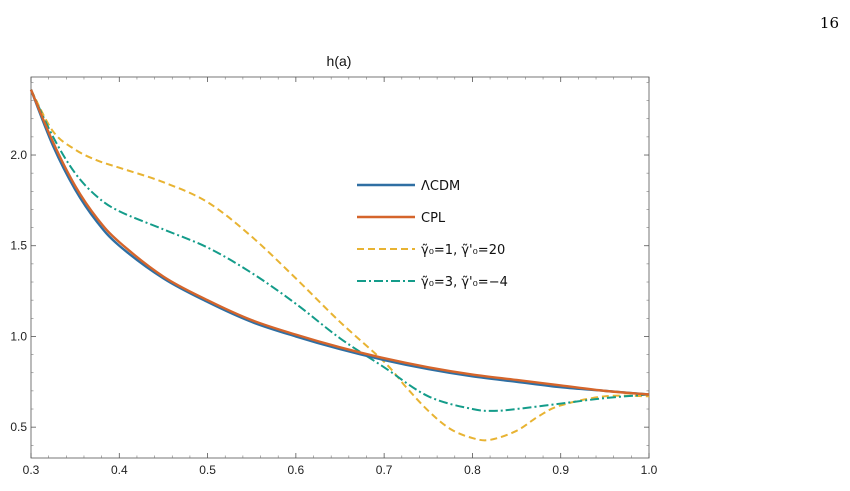 This screenshot has height=491, width=850. Describe the element at coordinates (339, 61) in the screenshot. I see `chart-title: h(a)` at that location.